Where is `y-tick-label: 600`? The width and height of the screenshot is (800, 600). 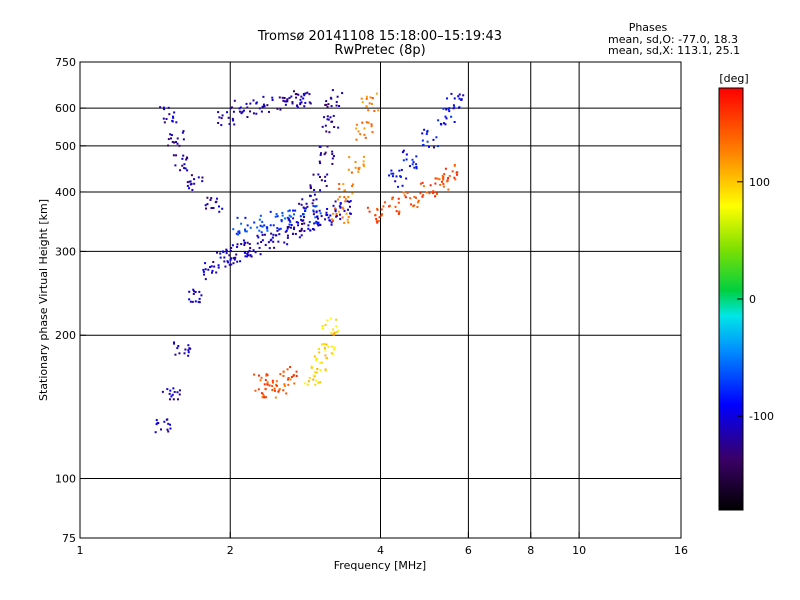
y-tick-label: 600 is located at coordinates (65, 108).